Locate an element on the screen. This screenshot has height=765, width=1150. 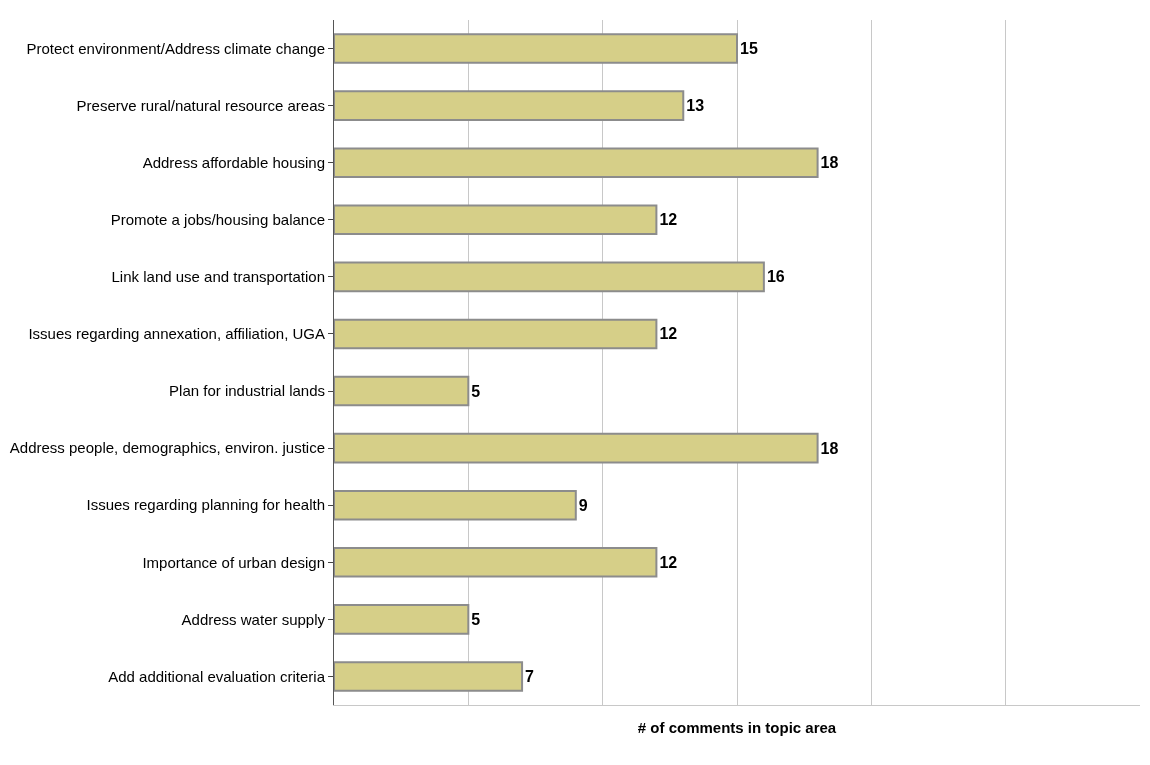
y-tick-label: Promote a jobs/housing balance is located at coordinates (217, 220).